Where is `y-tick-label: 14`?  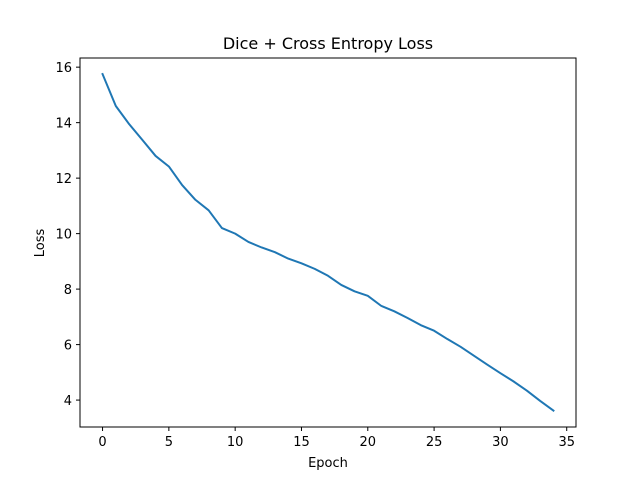
y-tick-label: 14 is located at coordinates (63, 124).